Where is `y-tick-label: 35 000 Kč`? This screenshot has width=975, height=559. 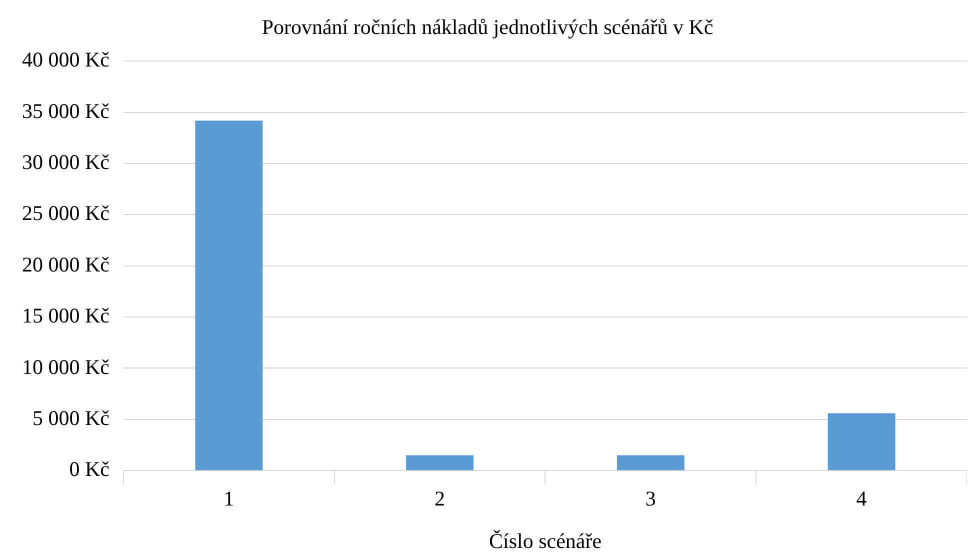
y-tick-label: 35 000 Kč is located at coordinates (66, 110).